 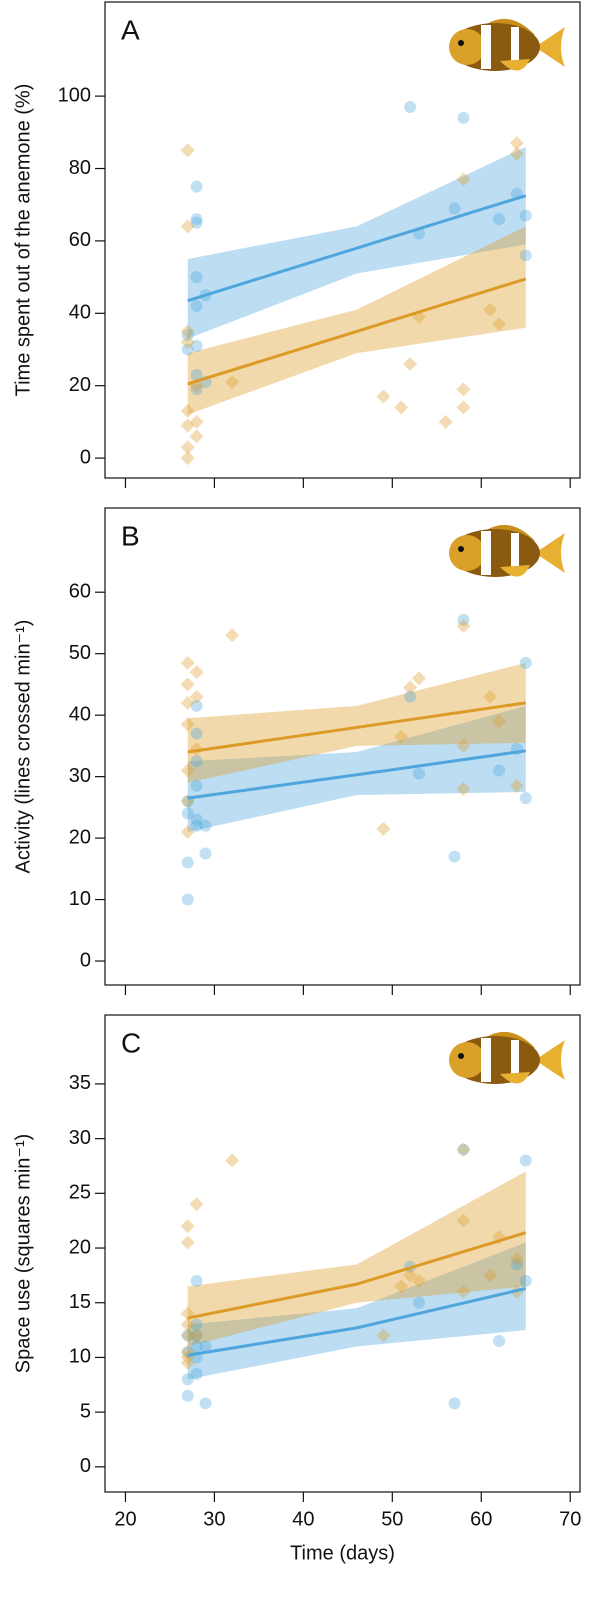 I want to click on y-axis-label: Activity (lines crossed min⁻¹), so click(x=23, y=747).